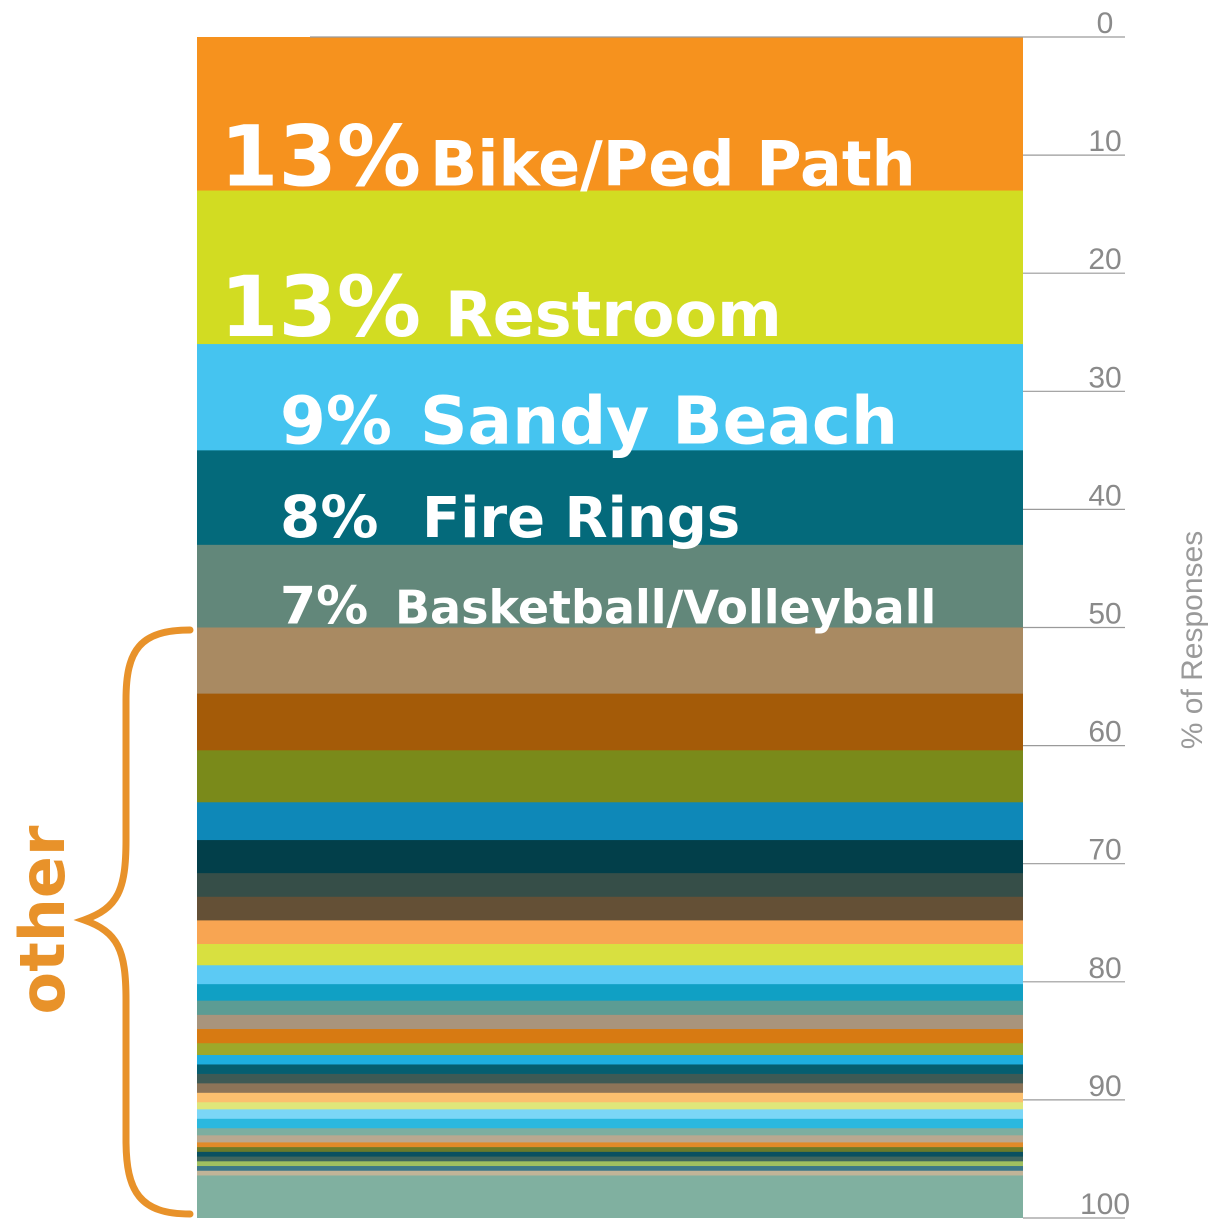 The height and width of the screenshot is (1226, 1213). Describe the element at coordinates (1192, 640) in the screenshot. I see `y-axis-title: % of Responses` at that location.